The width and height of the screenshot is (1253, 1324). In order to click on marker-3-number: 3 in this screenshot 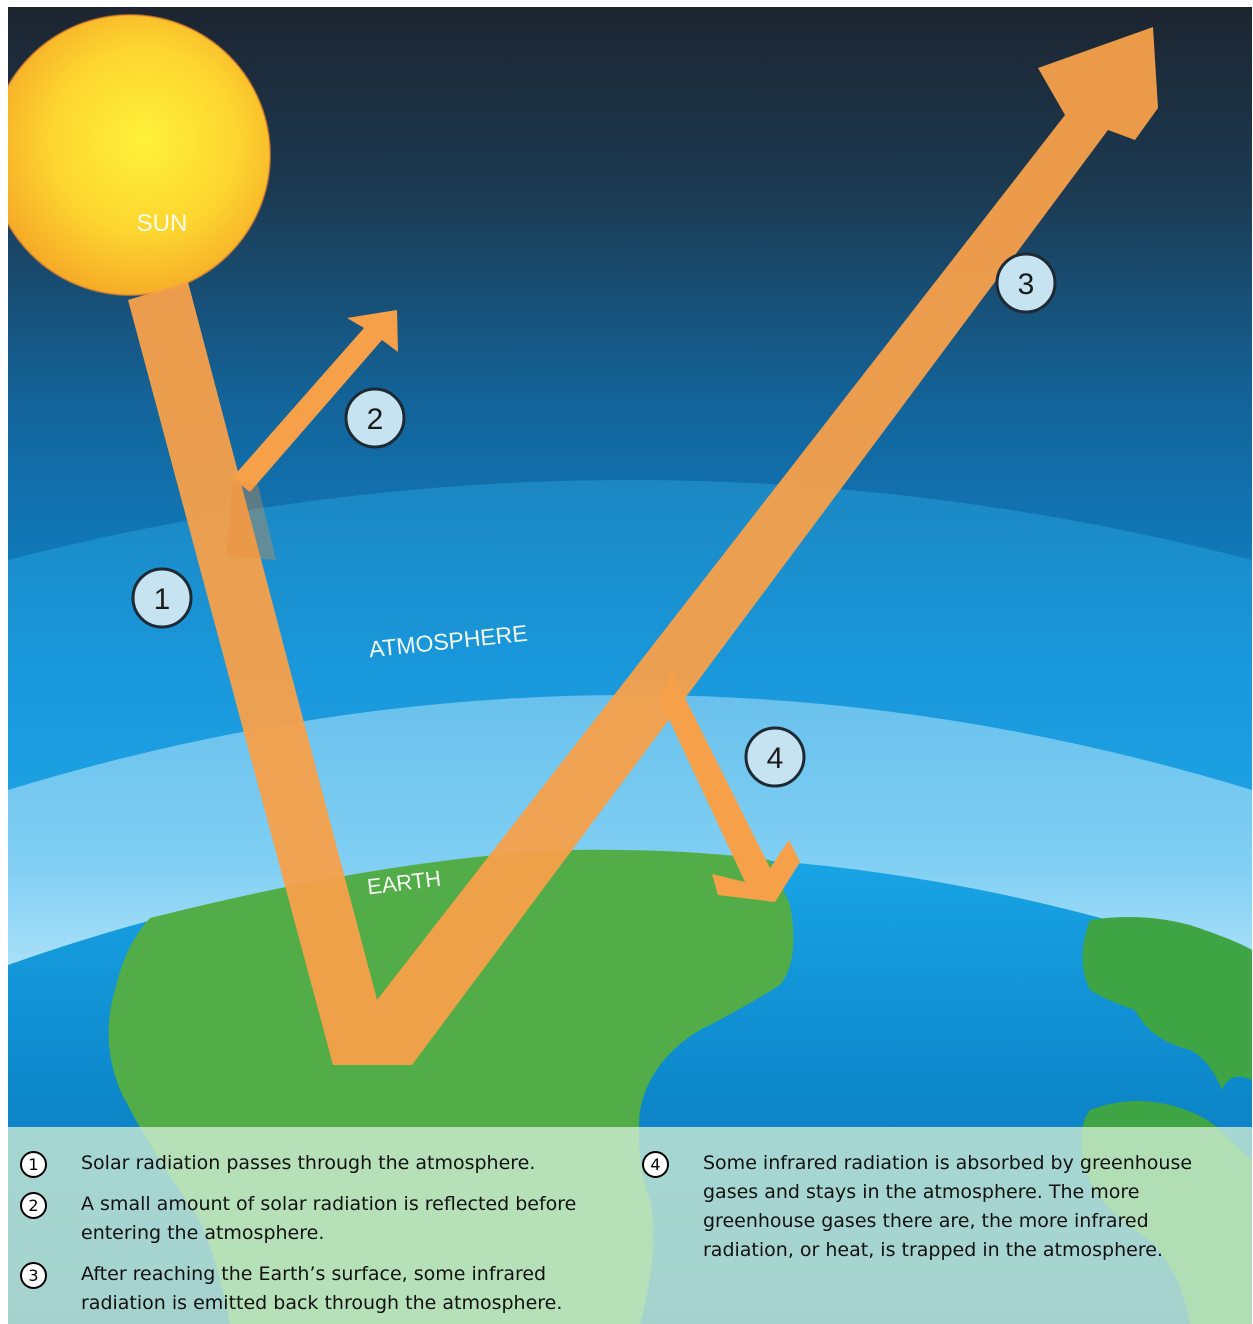, I will do `click(1026, 284)`.